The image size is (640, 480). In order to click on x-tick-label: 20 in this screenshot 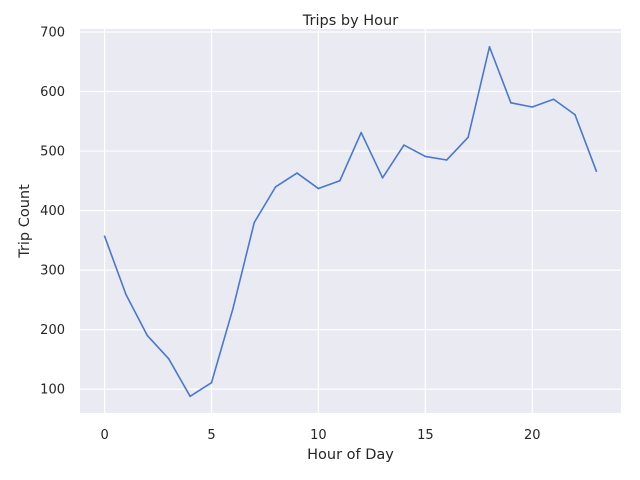, I will do `click(532, 435)`.